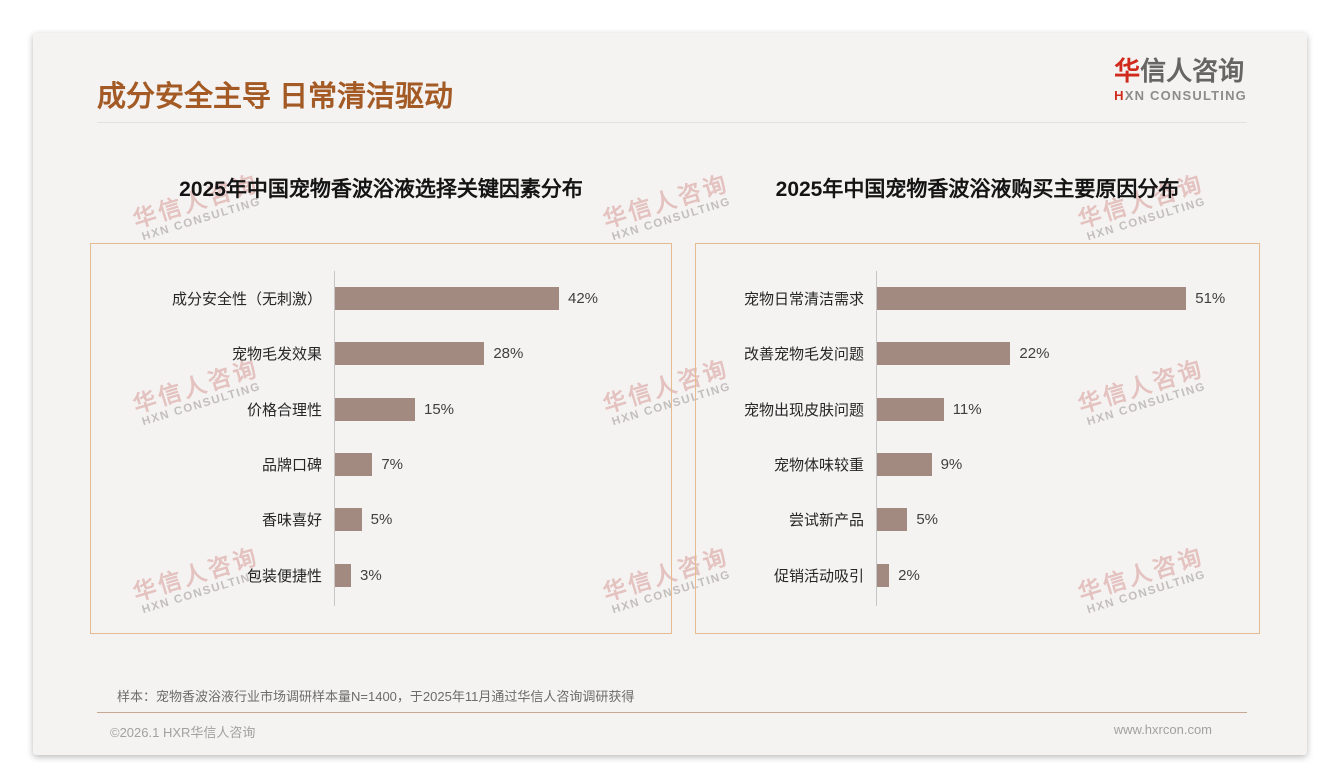  Describe the element at coordinates (951, 465) in the screenshot. I see `value-label: 9%` at that location.